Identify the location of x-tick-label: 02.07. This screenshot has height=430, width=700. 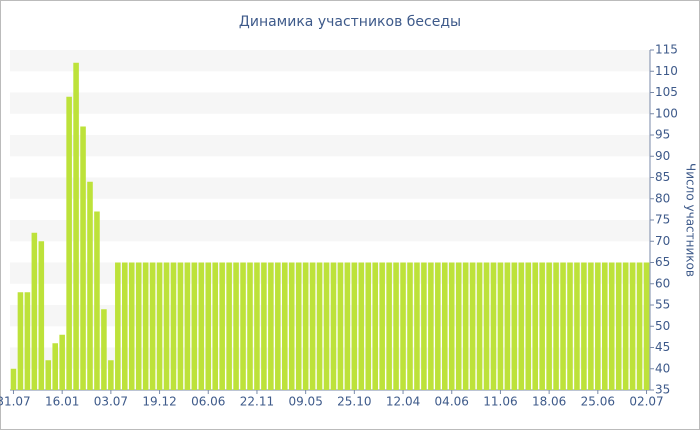
(646, 402).